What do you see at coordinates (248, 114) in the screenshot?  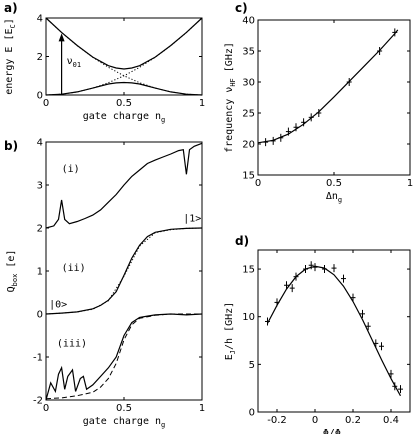 I see `y-tick-label: 25` at bounding box center [248, 114].